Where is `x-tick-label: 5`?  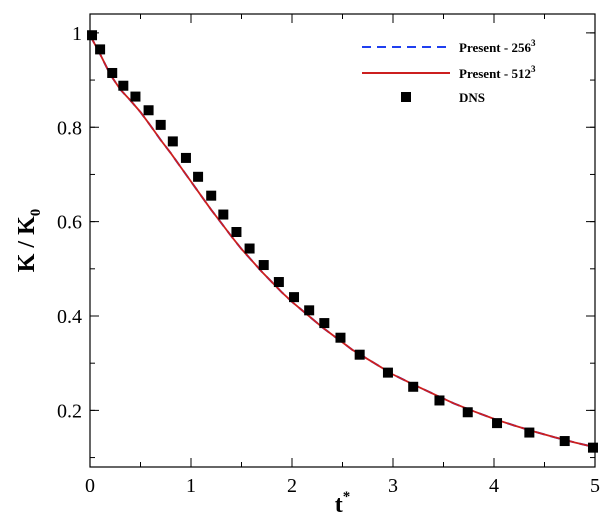 x-tick-label: 5 is located at coordinates (595, 486).